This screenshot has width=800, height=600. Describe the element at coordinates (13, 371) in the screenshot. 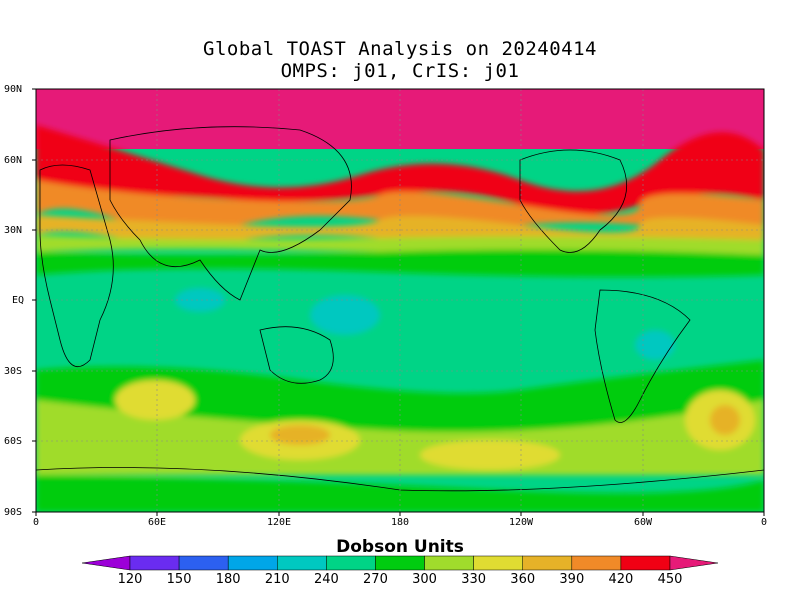

I see `lat-label: 30S` at that location.